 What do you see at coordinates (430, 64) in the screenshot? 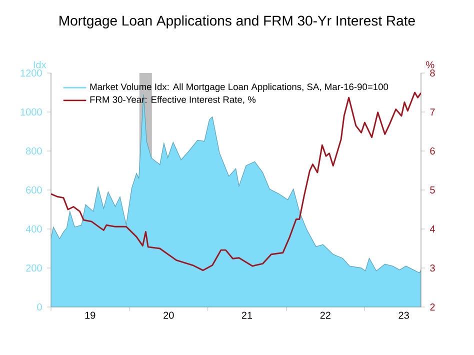
I see `y2-axis-title: %` at bounding box center [430, 64].